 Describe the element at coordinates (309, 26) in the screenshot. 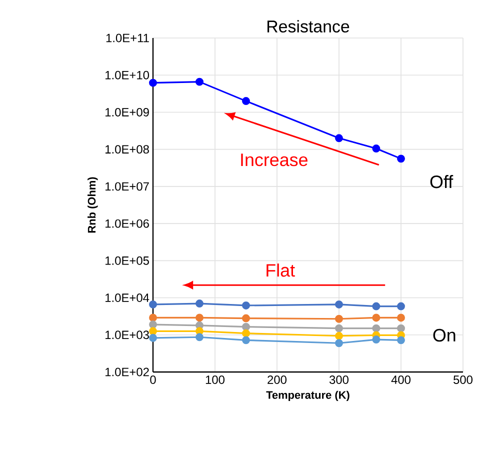

I see `chart-title: Resistance` at that location.